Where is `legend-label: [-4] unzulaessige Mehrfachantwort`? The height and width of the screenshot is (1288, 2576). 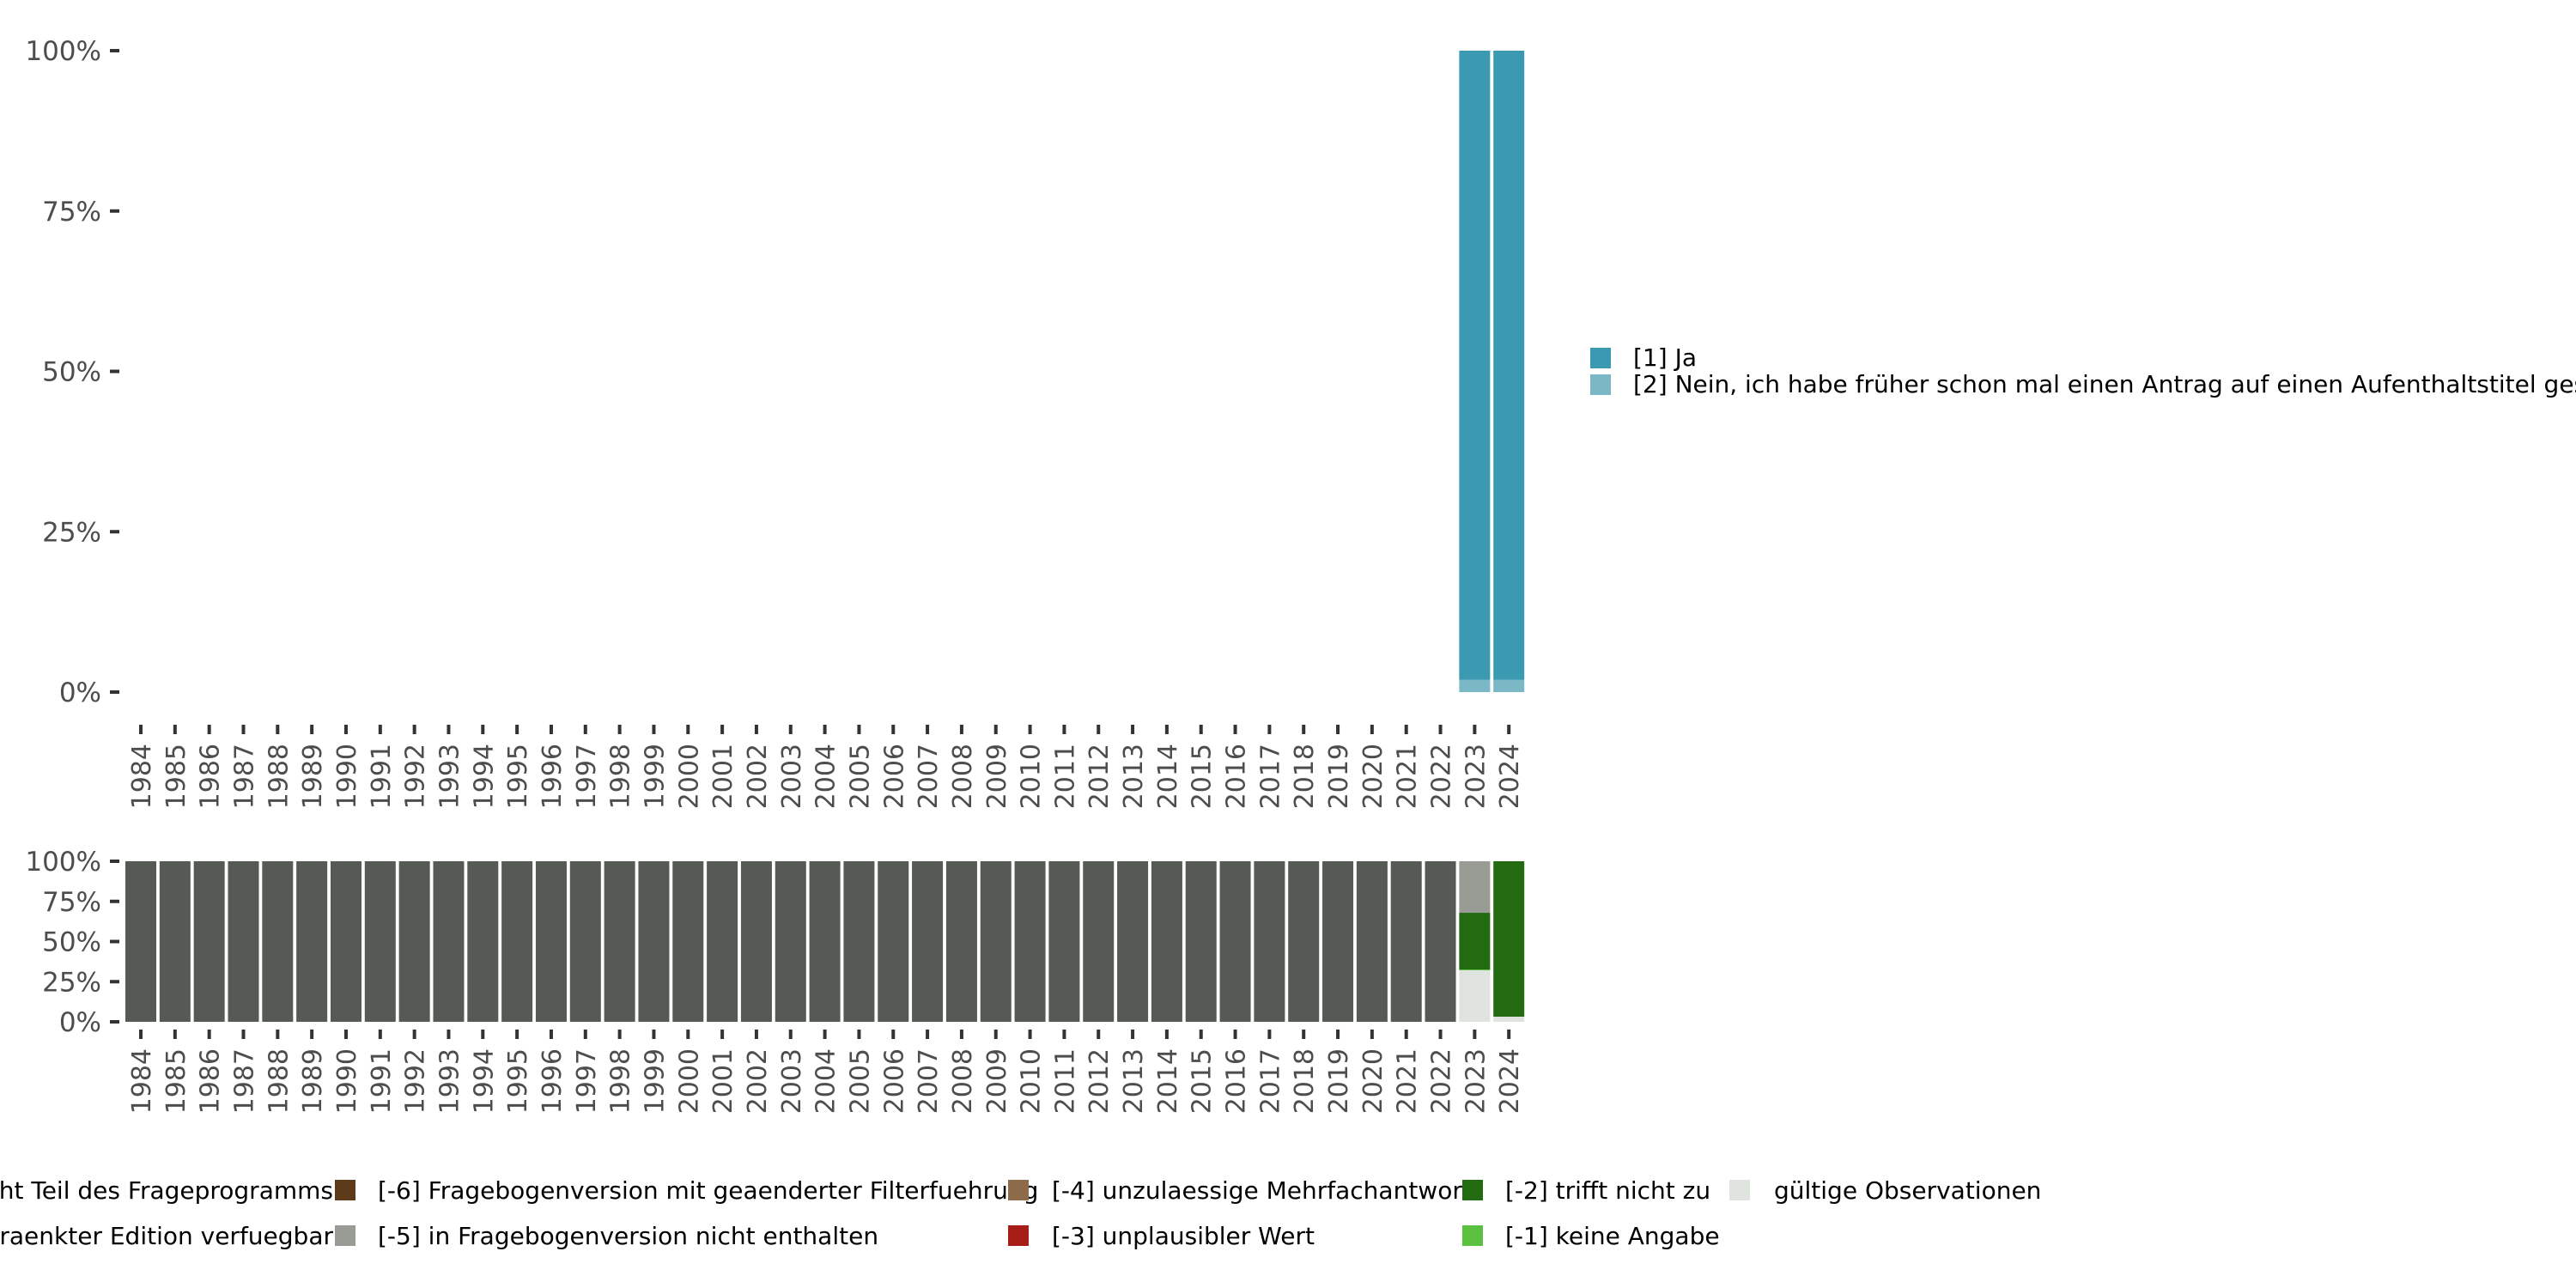 legend-label: [-4] unzulaessige Mehrfachantwort is located at coordinates (1262, 1191).